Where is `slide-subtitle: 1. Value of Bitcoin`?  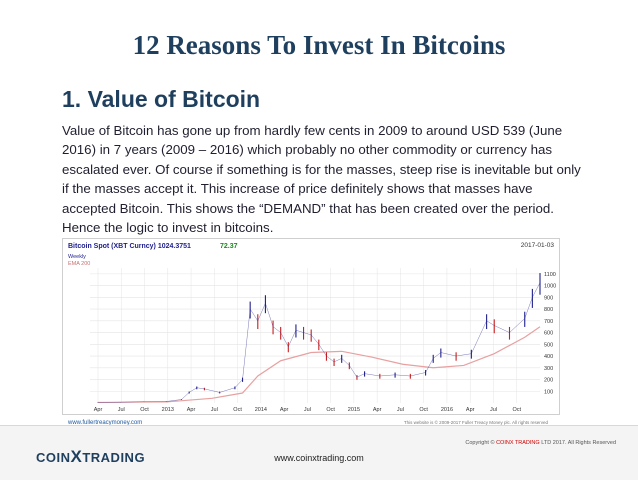 slide-subtitle: 1. Value of Bitcoin is located at coordinates (161, 99).